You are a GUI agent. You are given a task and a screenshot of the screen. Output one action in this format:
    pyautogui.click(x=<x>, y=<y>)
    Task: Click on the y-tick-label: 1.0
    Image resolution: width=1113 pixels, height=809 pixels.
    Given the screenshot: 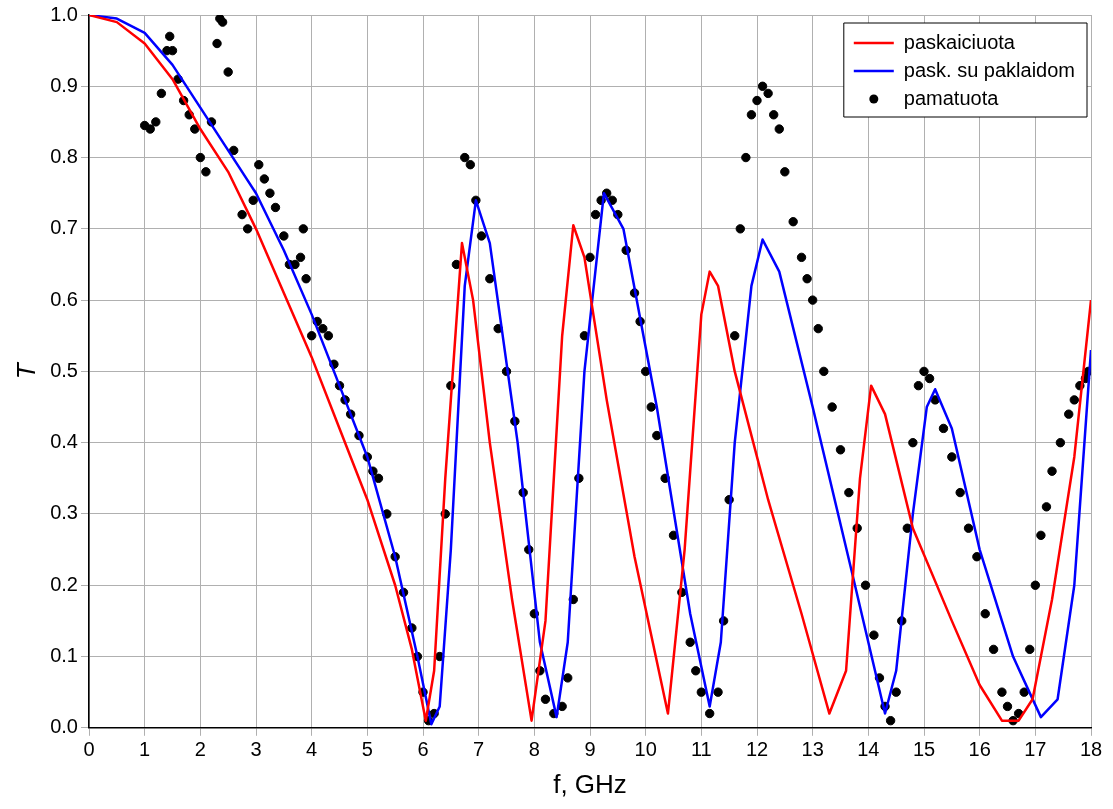 What is the action you would take?
    pyautogui.click(x=64, y=13)
    